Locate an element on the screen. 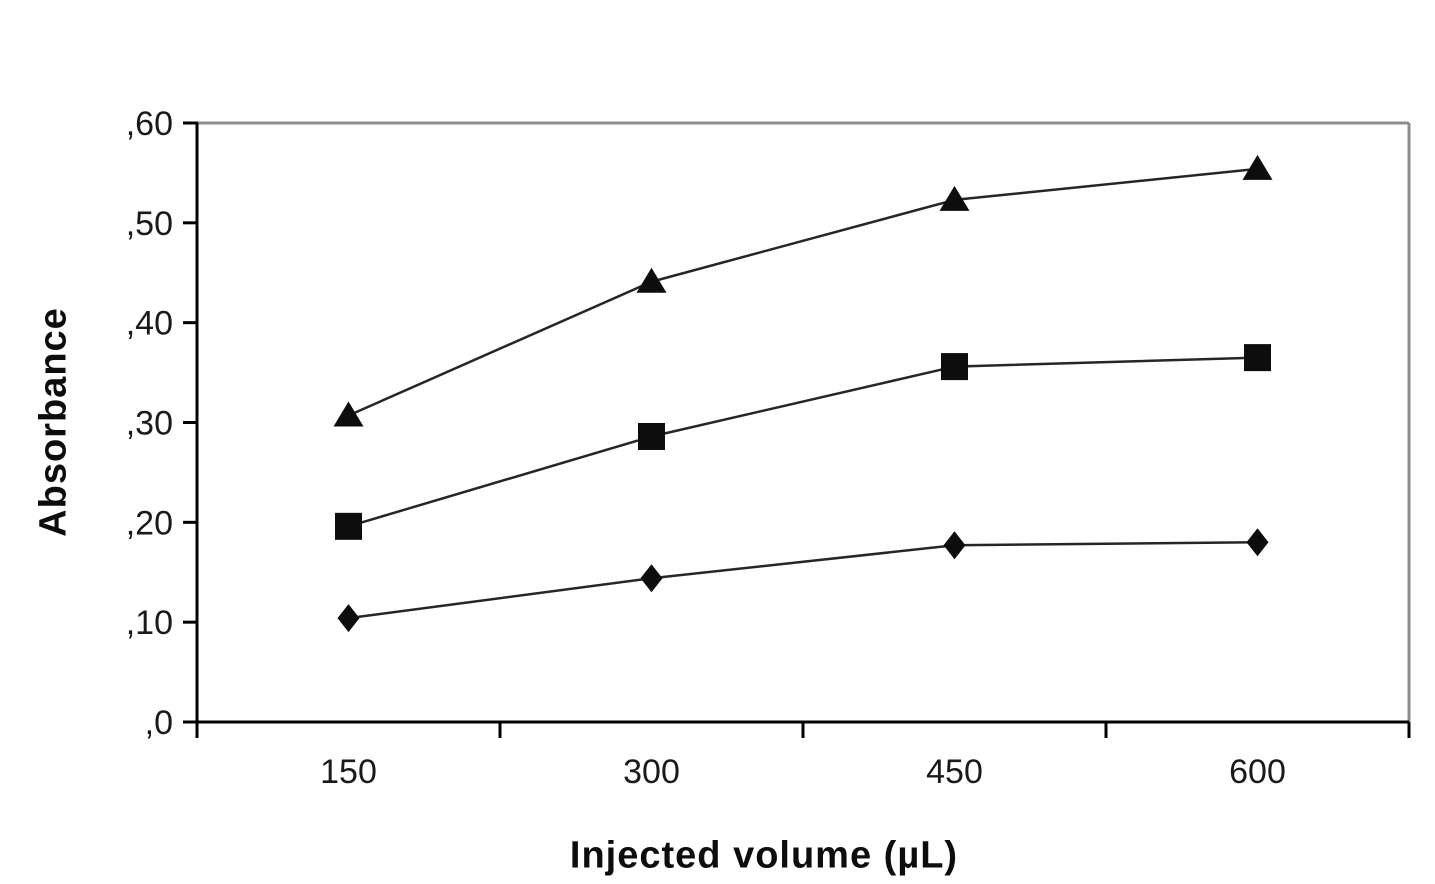 The image size is (1435, 884). y-tick-label: ,30 is located at coordinates (149, 424).